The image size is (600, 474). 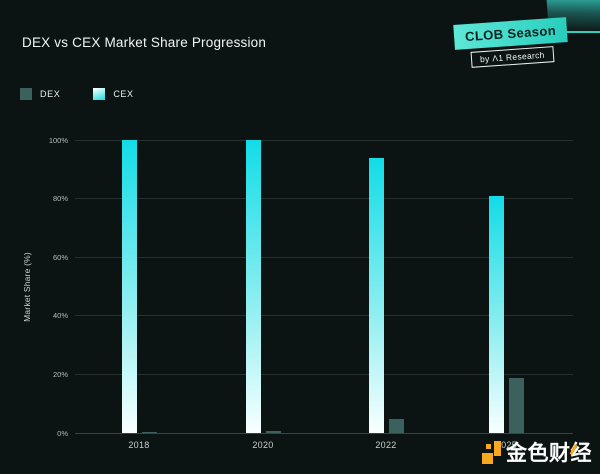 What do you see at coordinates (253, 286) in the screenshot?
I see `bar-cex-2020` at bounding box center [253, 286].